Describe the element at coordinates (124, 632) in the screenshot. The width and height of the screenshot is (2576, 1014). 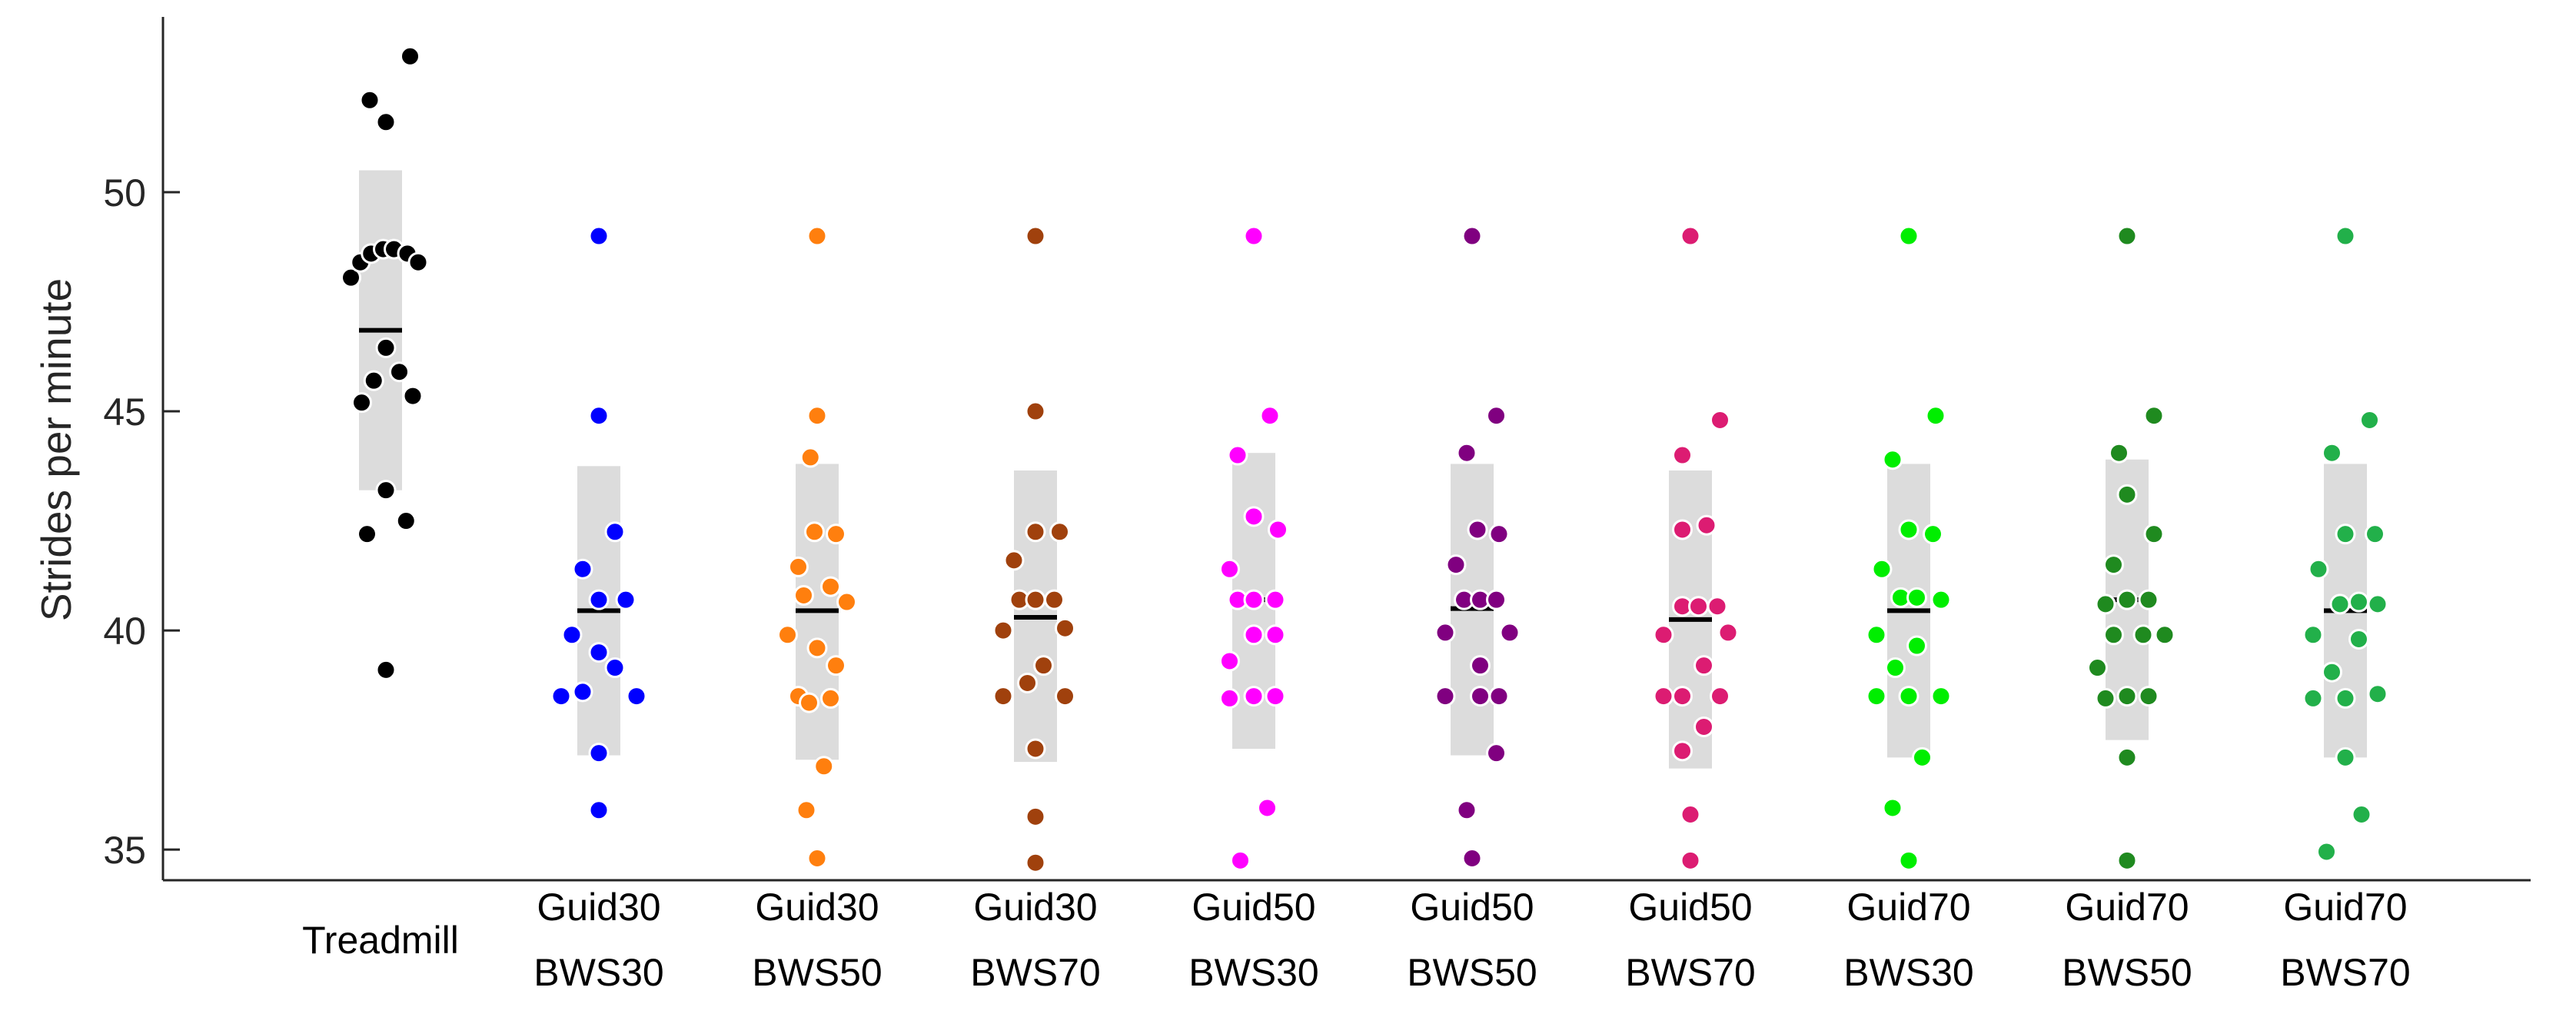
I see `y-tick-label: 40` at that location.